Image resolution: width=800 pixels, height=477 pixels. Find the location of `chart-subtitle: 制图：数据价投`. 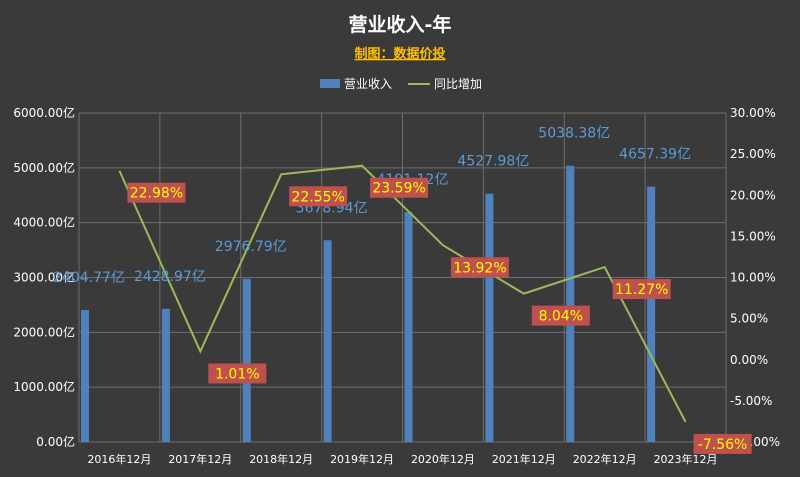

chart-subtitle: 制图：数据价投 is located at coordinates (399, 54).